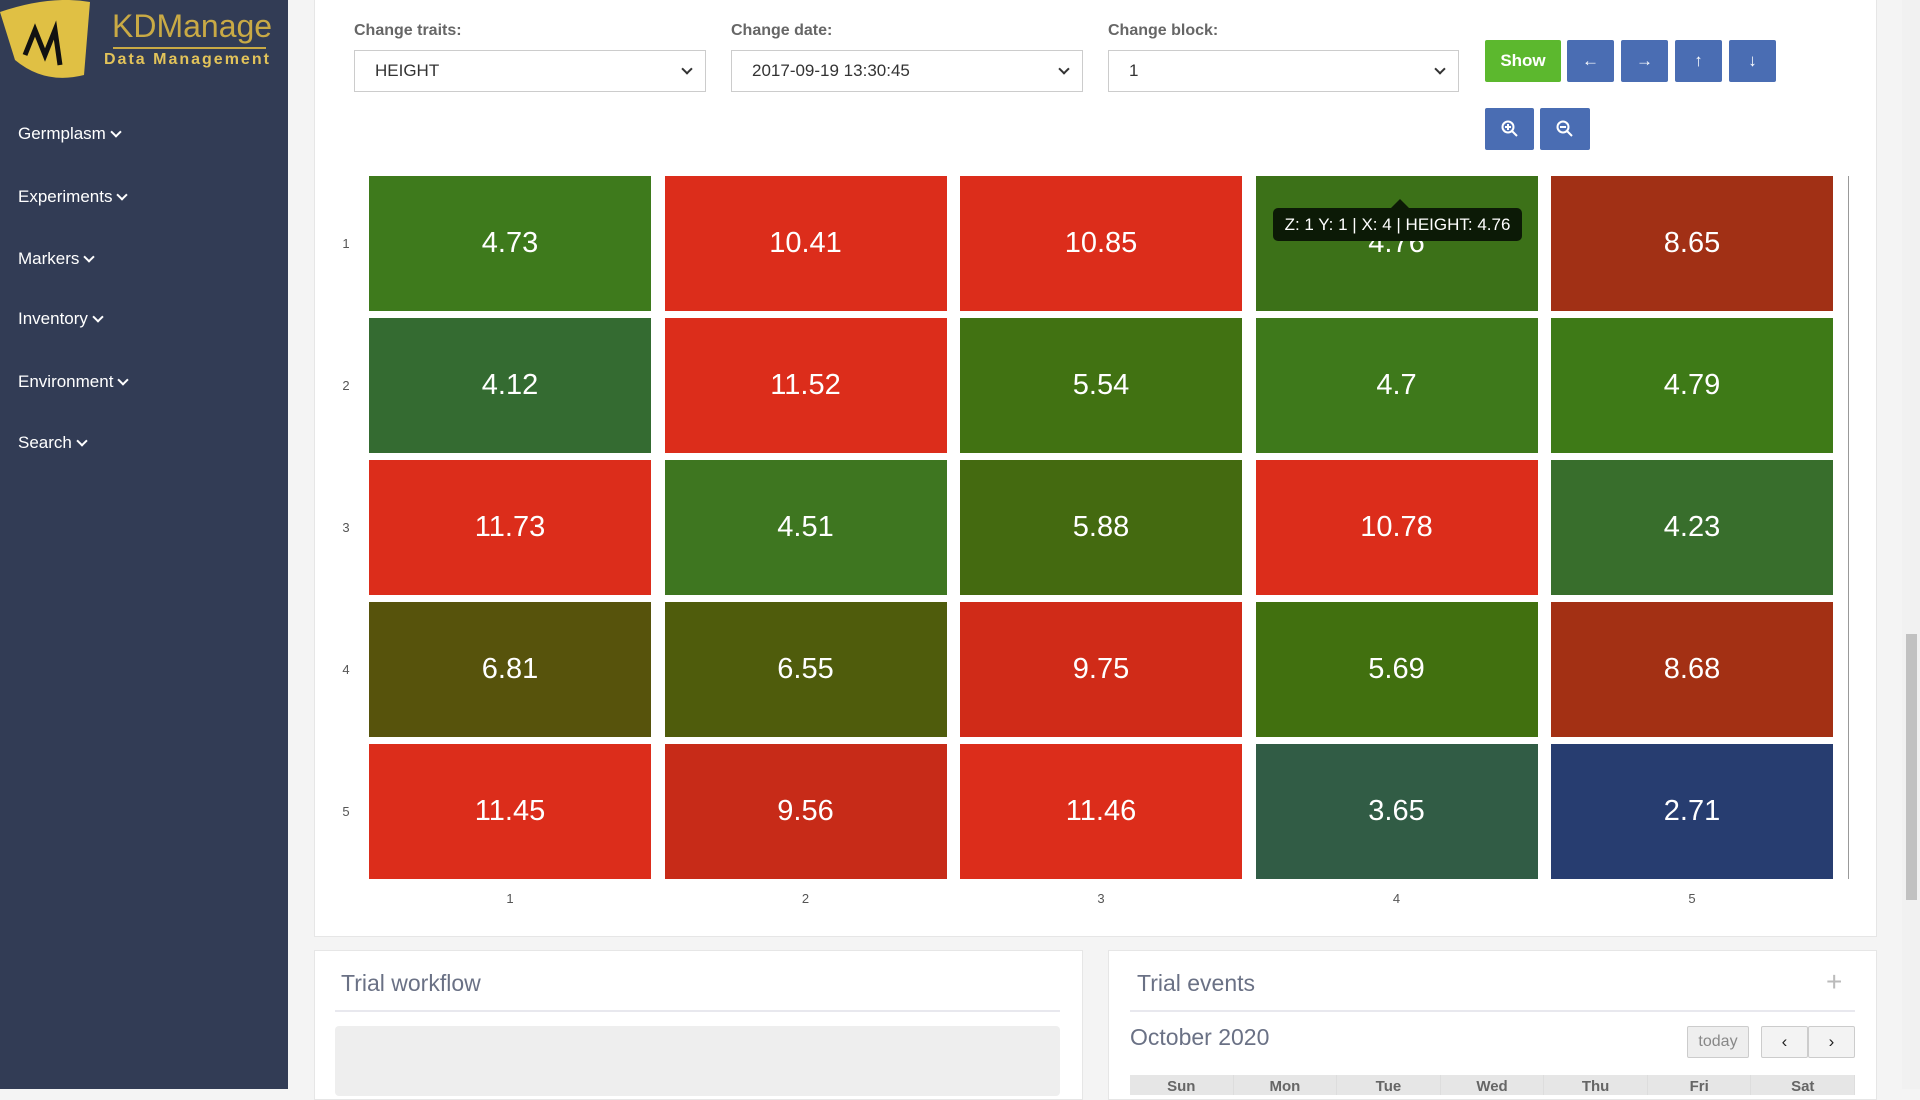 This screenshot has width=1920, height=1100. I want to click on trait-value: HEIGHT, so click(407, 70).